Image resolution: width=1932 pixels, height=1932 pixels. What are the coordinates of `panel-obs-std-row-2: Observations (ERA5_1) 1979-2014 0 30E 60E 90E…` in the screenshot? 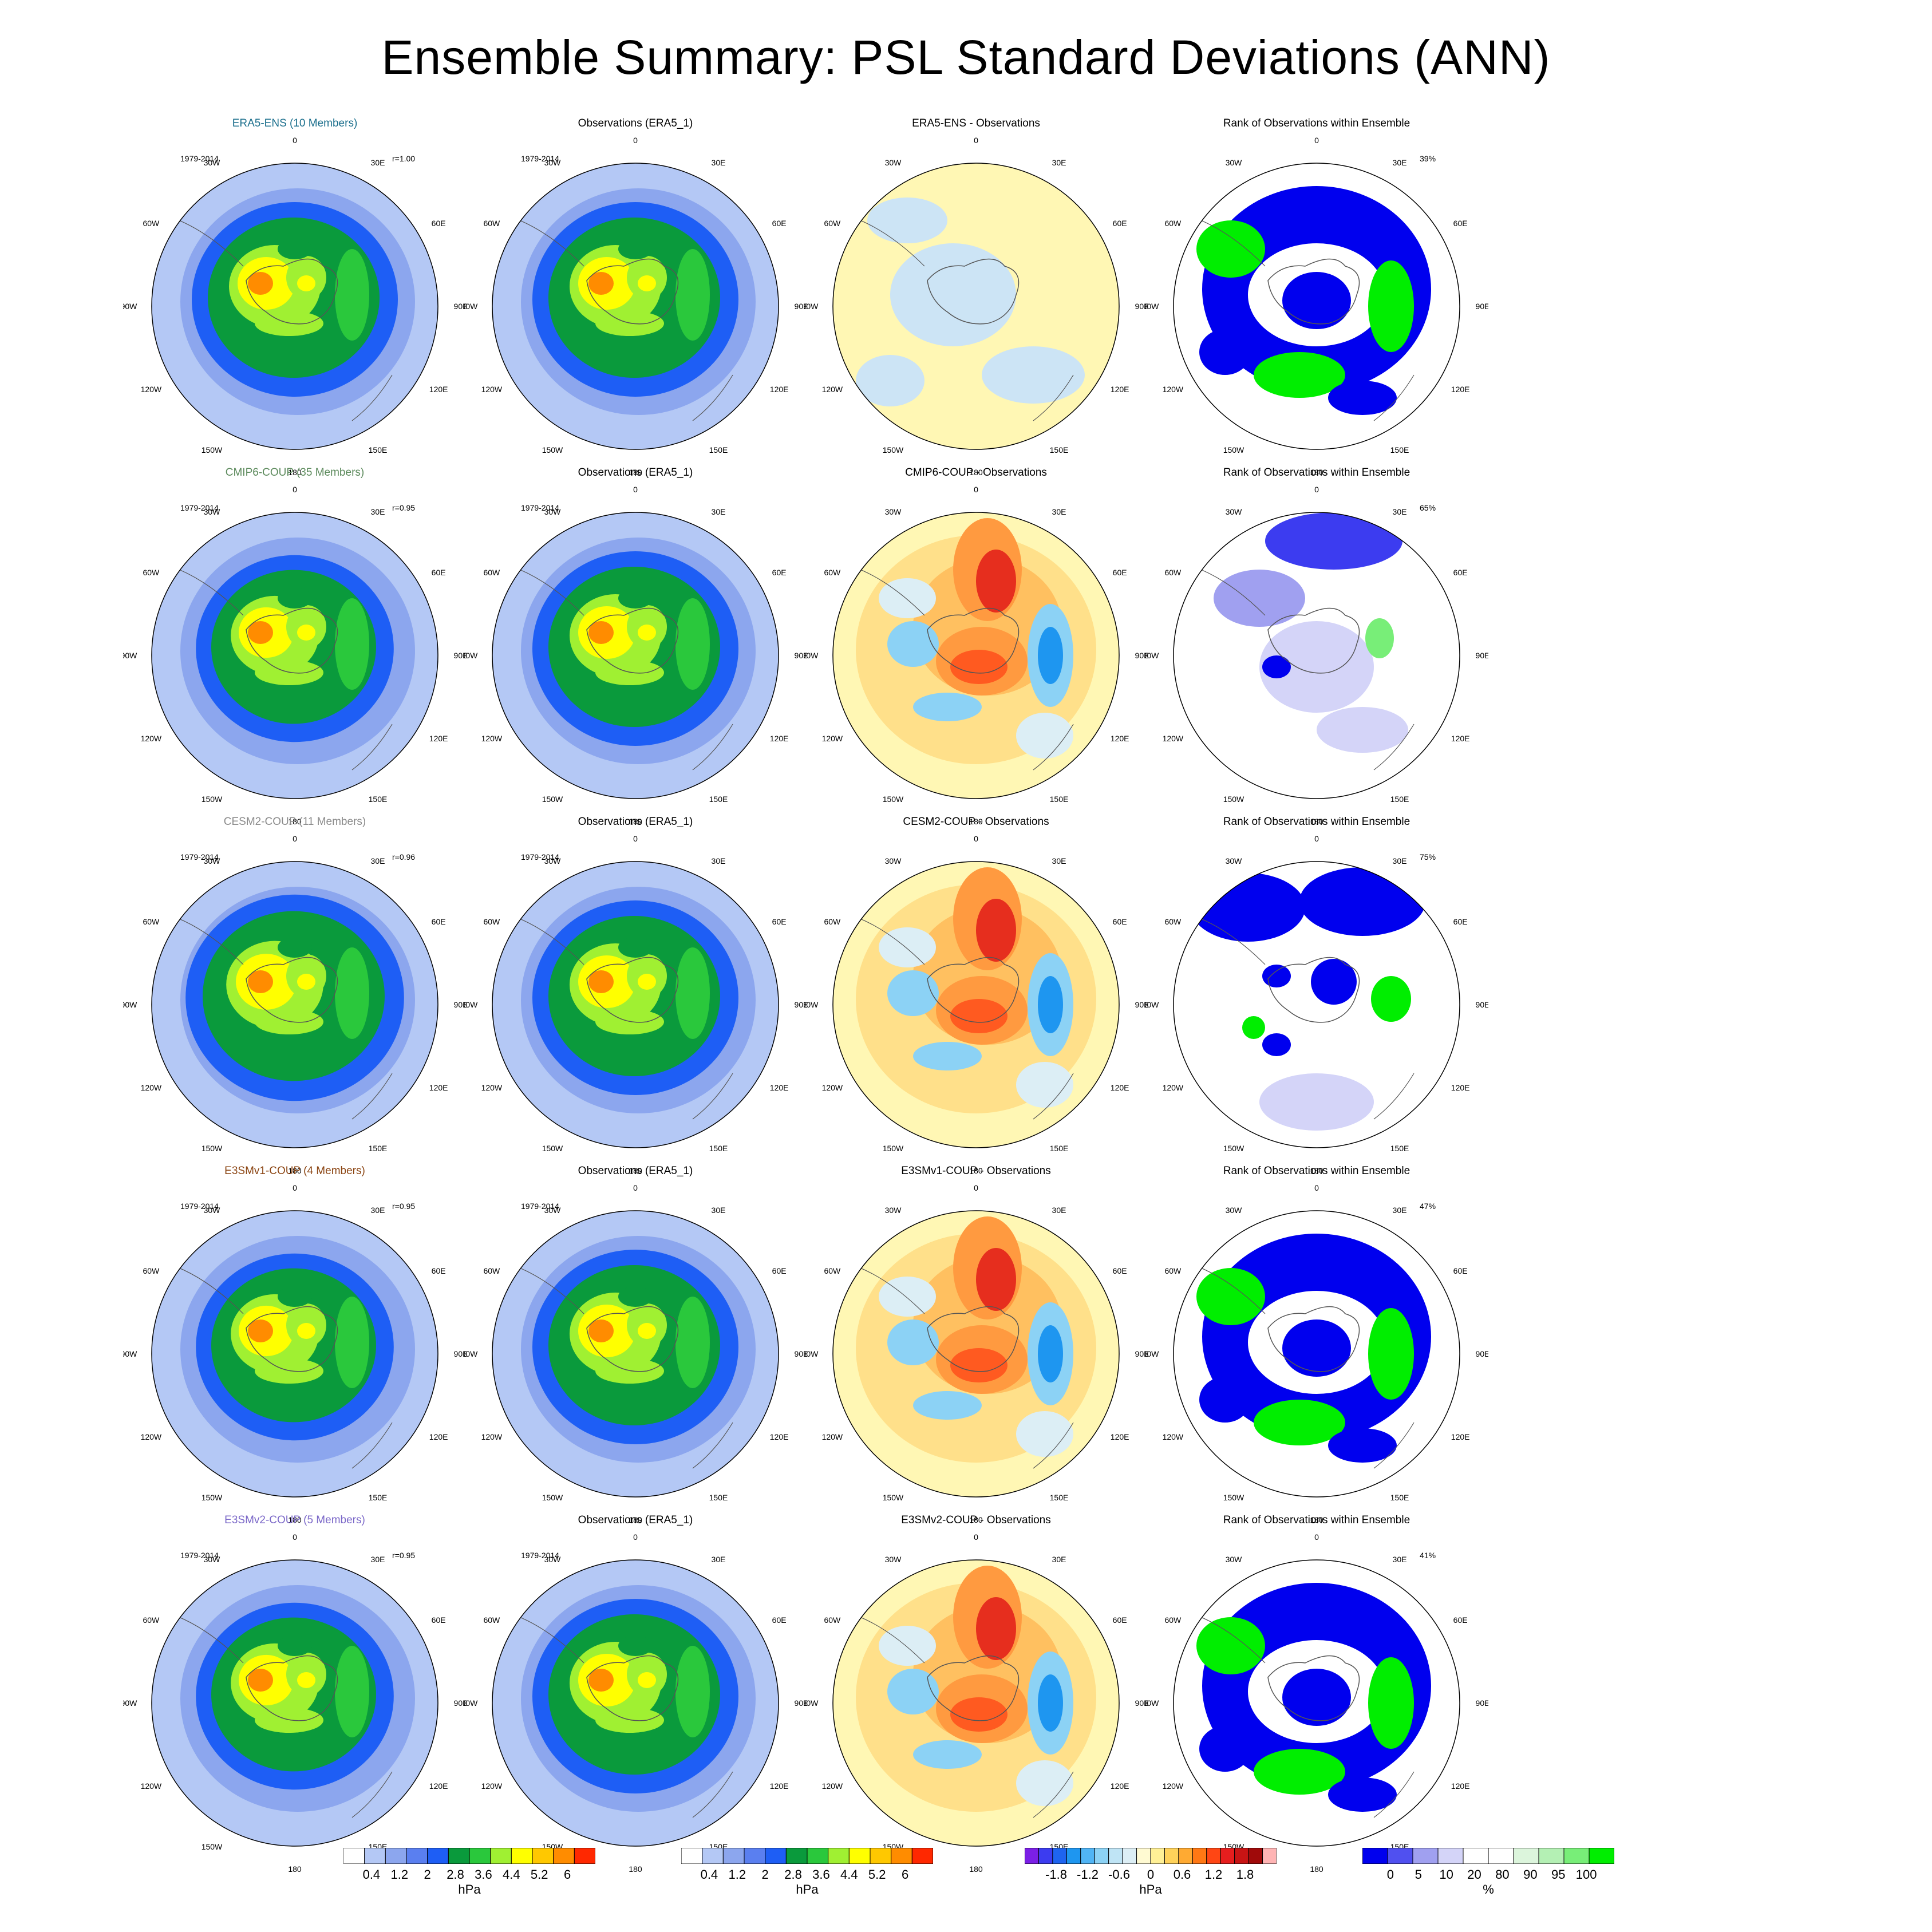 It's located at (635, 646).